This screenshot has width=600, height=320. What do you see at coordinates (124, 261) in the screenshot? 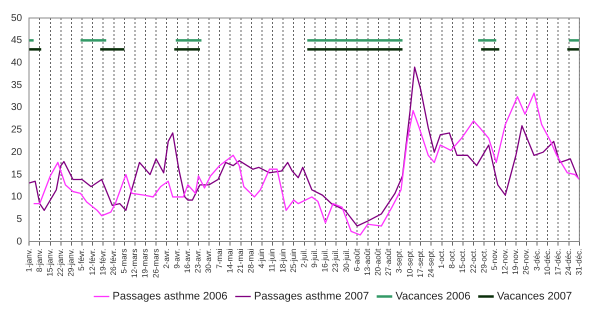
I see `x-tick-label: 5-mars` at bounding box center [124, 261].